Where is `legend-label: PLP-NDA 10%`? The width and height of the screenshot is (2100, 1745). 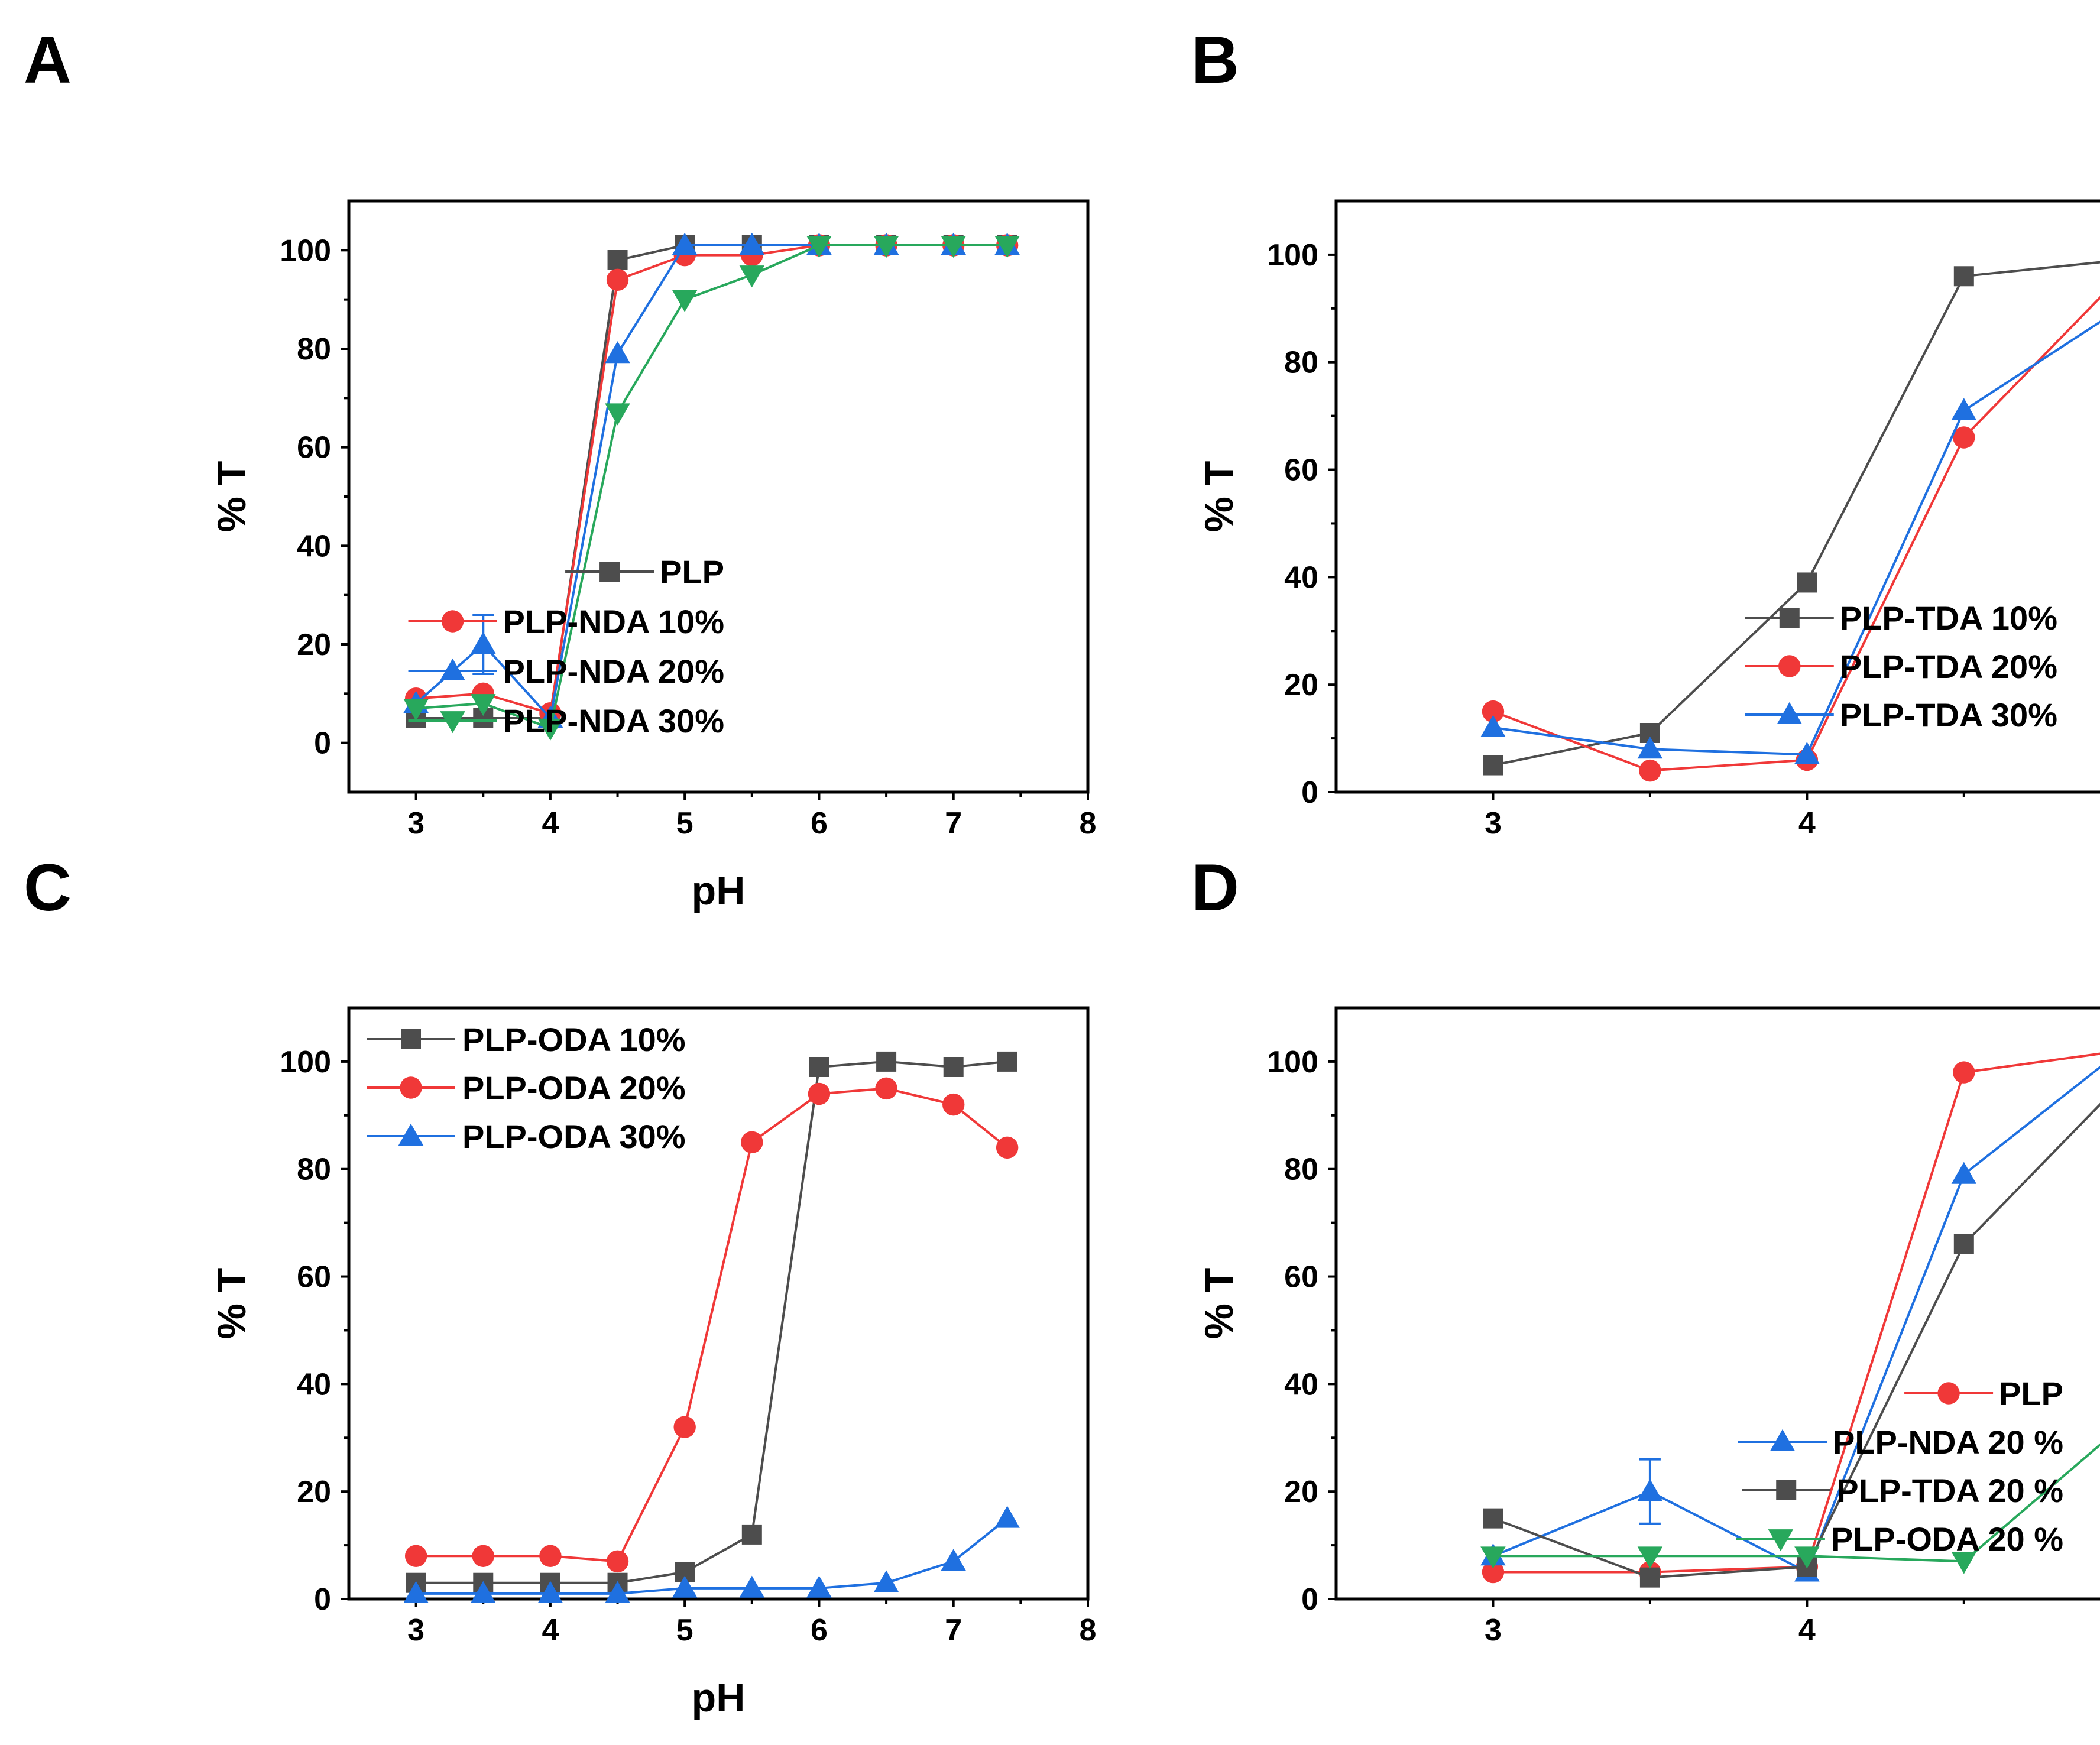 legend-label: PLP-NDA 10% is located at coordinates (613, 621).